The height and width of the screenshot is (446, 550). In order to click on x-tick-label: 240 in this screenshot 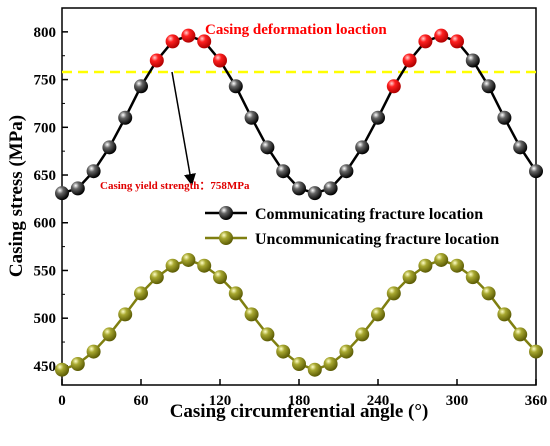, I will do `click(378, 401)`.